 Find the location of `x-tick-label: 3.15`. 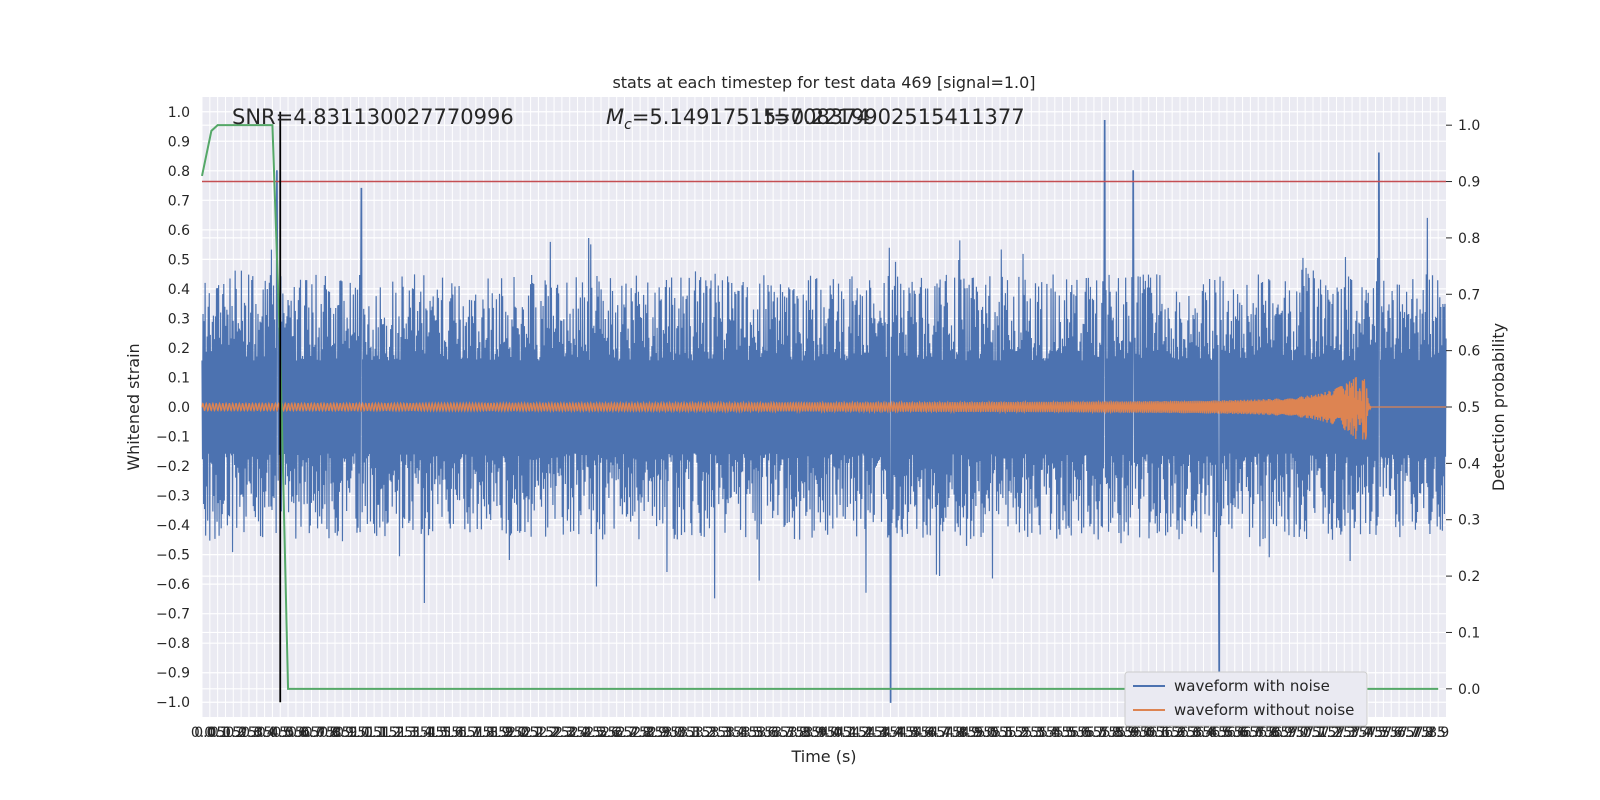

x-tick-label: 3.15 is located at coordinates (694, 733).